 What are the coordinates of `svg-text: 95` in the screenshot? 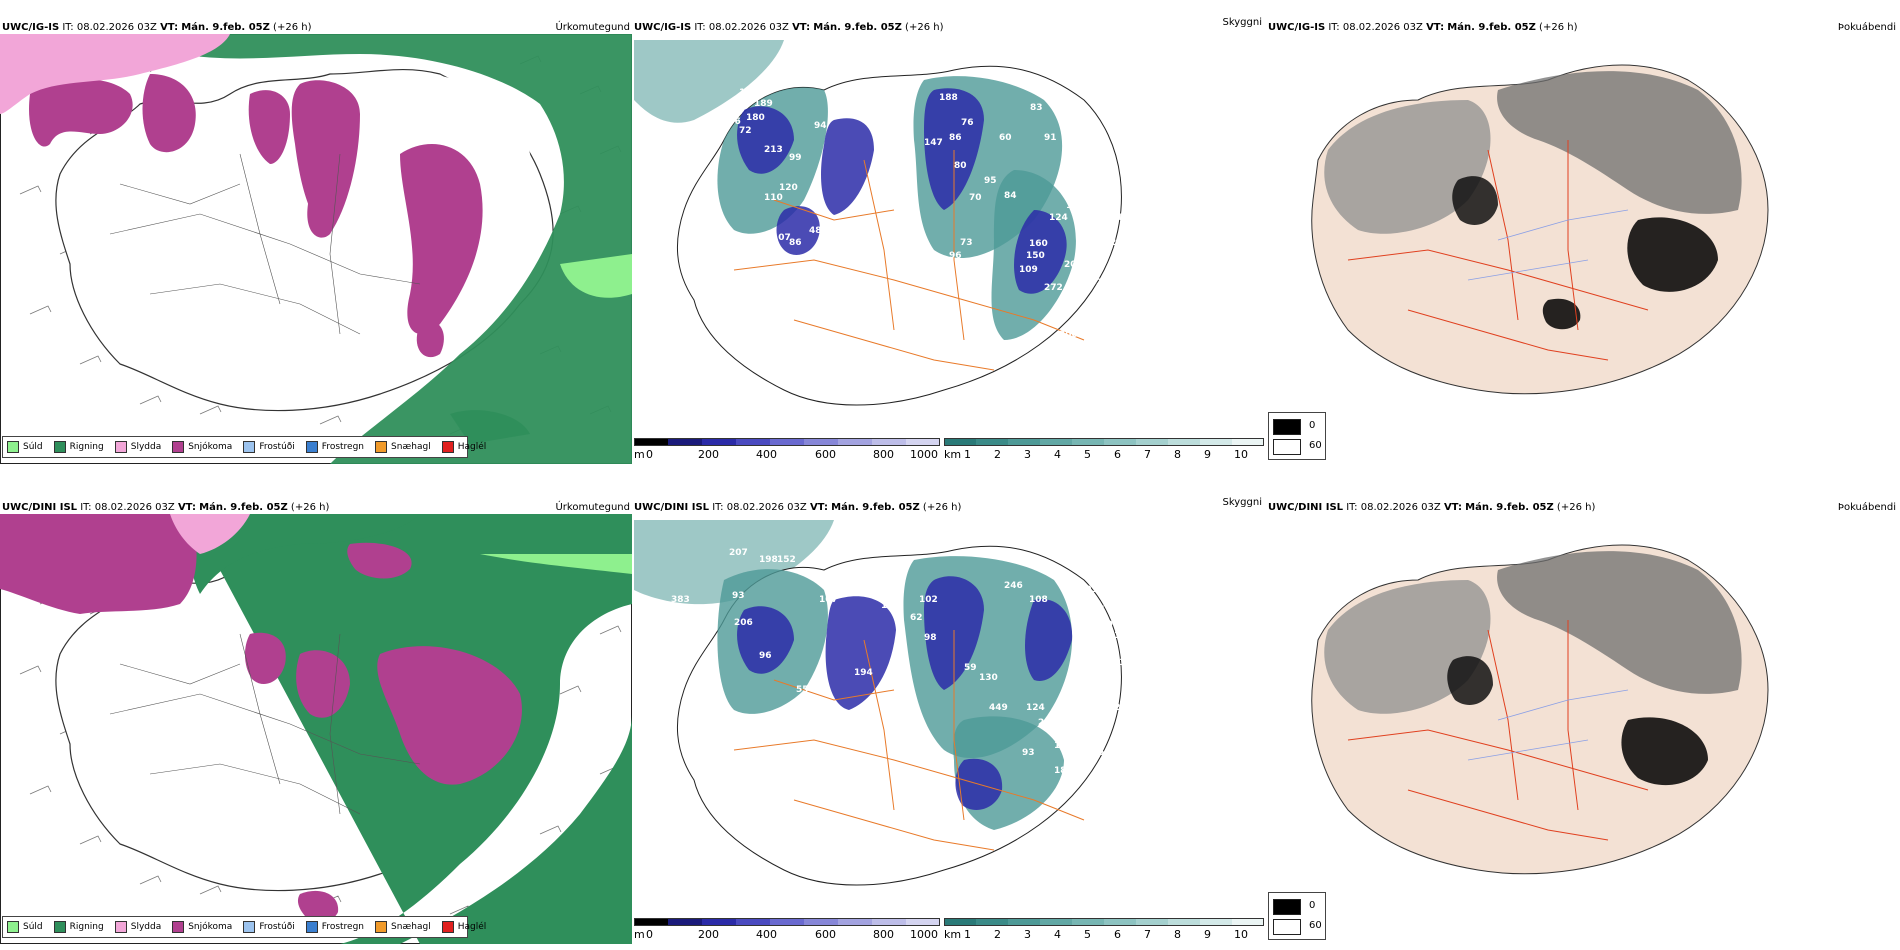 It's located at (1146, 620).